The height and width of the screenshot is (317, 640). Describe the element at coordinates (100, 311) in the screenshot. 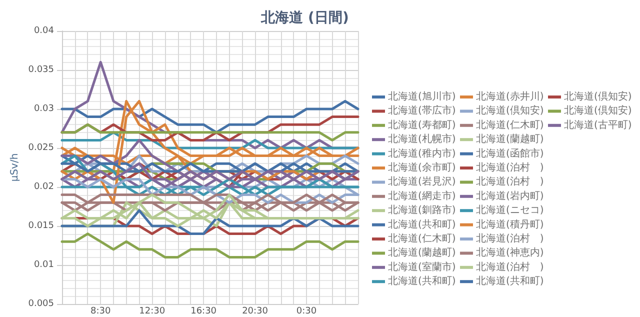

I see `x-tick-label: 8:30` at that location.